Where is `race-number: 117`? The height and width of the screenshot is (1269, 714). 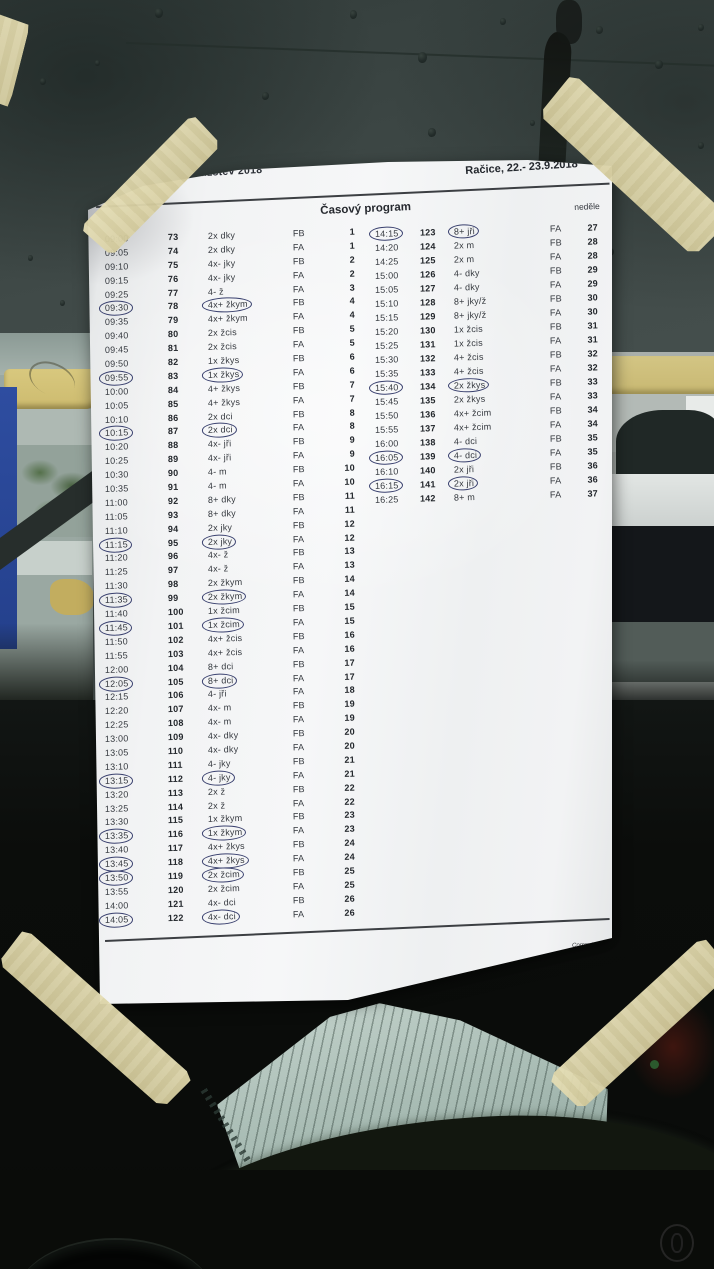 race-number: 117 is located at coordinates (175, 848).